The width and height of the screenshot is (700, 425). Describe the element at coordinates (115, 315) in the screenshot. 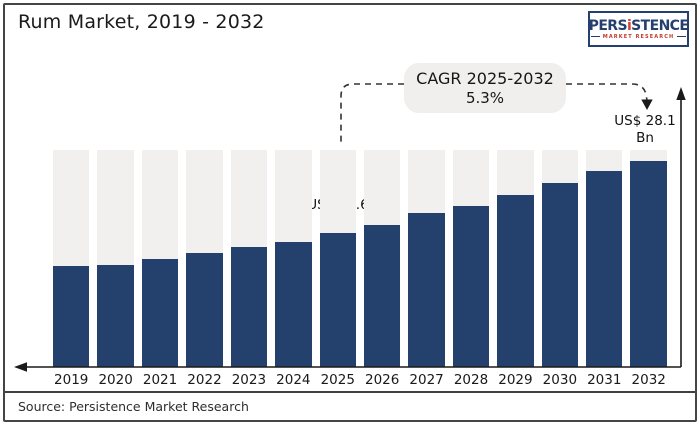

I see `bar-2020` at that location.